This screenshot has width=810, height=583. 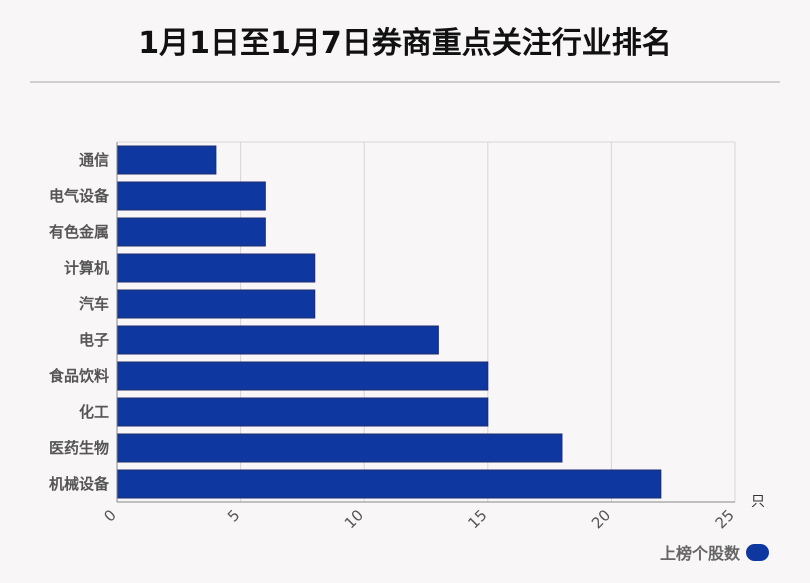 I want to click on legend-label: 上榜个股数, so click(x=700, y=553).